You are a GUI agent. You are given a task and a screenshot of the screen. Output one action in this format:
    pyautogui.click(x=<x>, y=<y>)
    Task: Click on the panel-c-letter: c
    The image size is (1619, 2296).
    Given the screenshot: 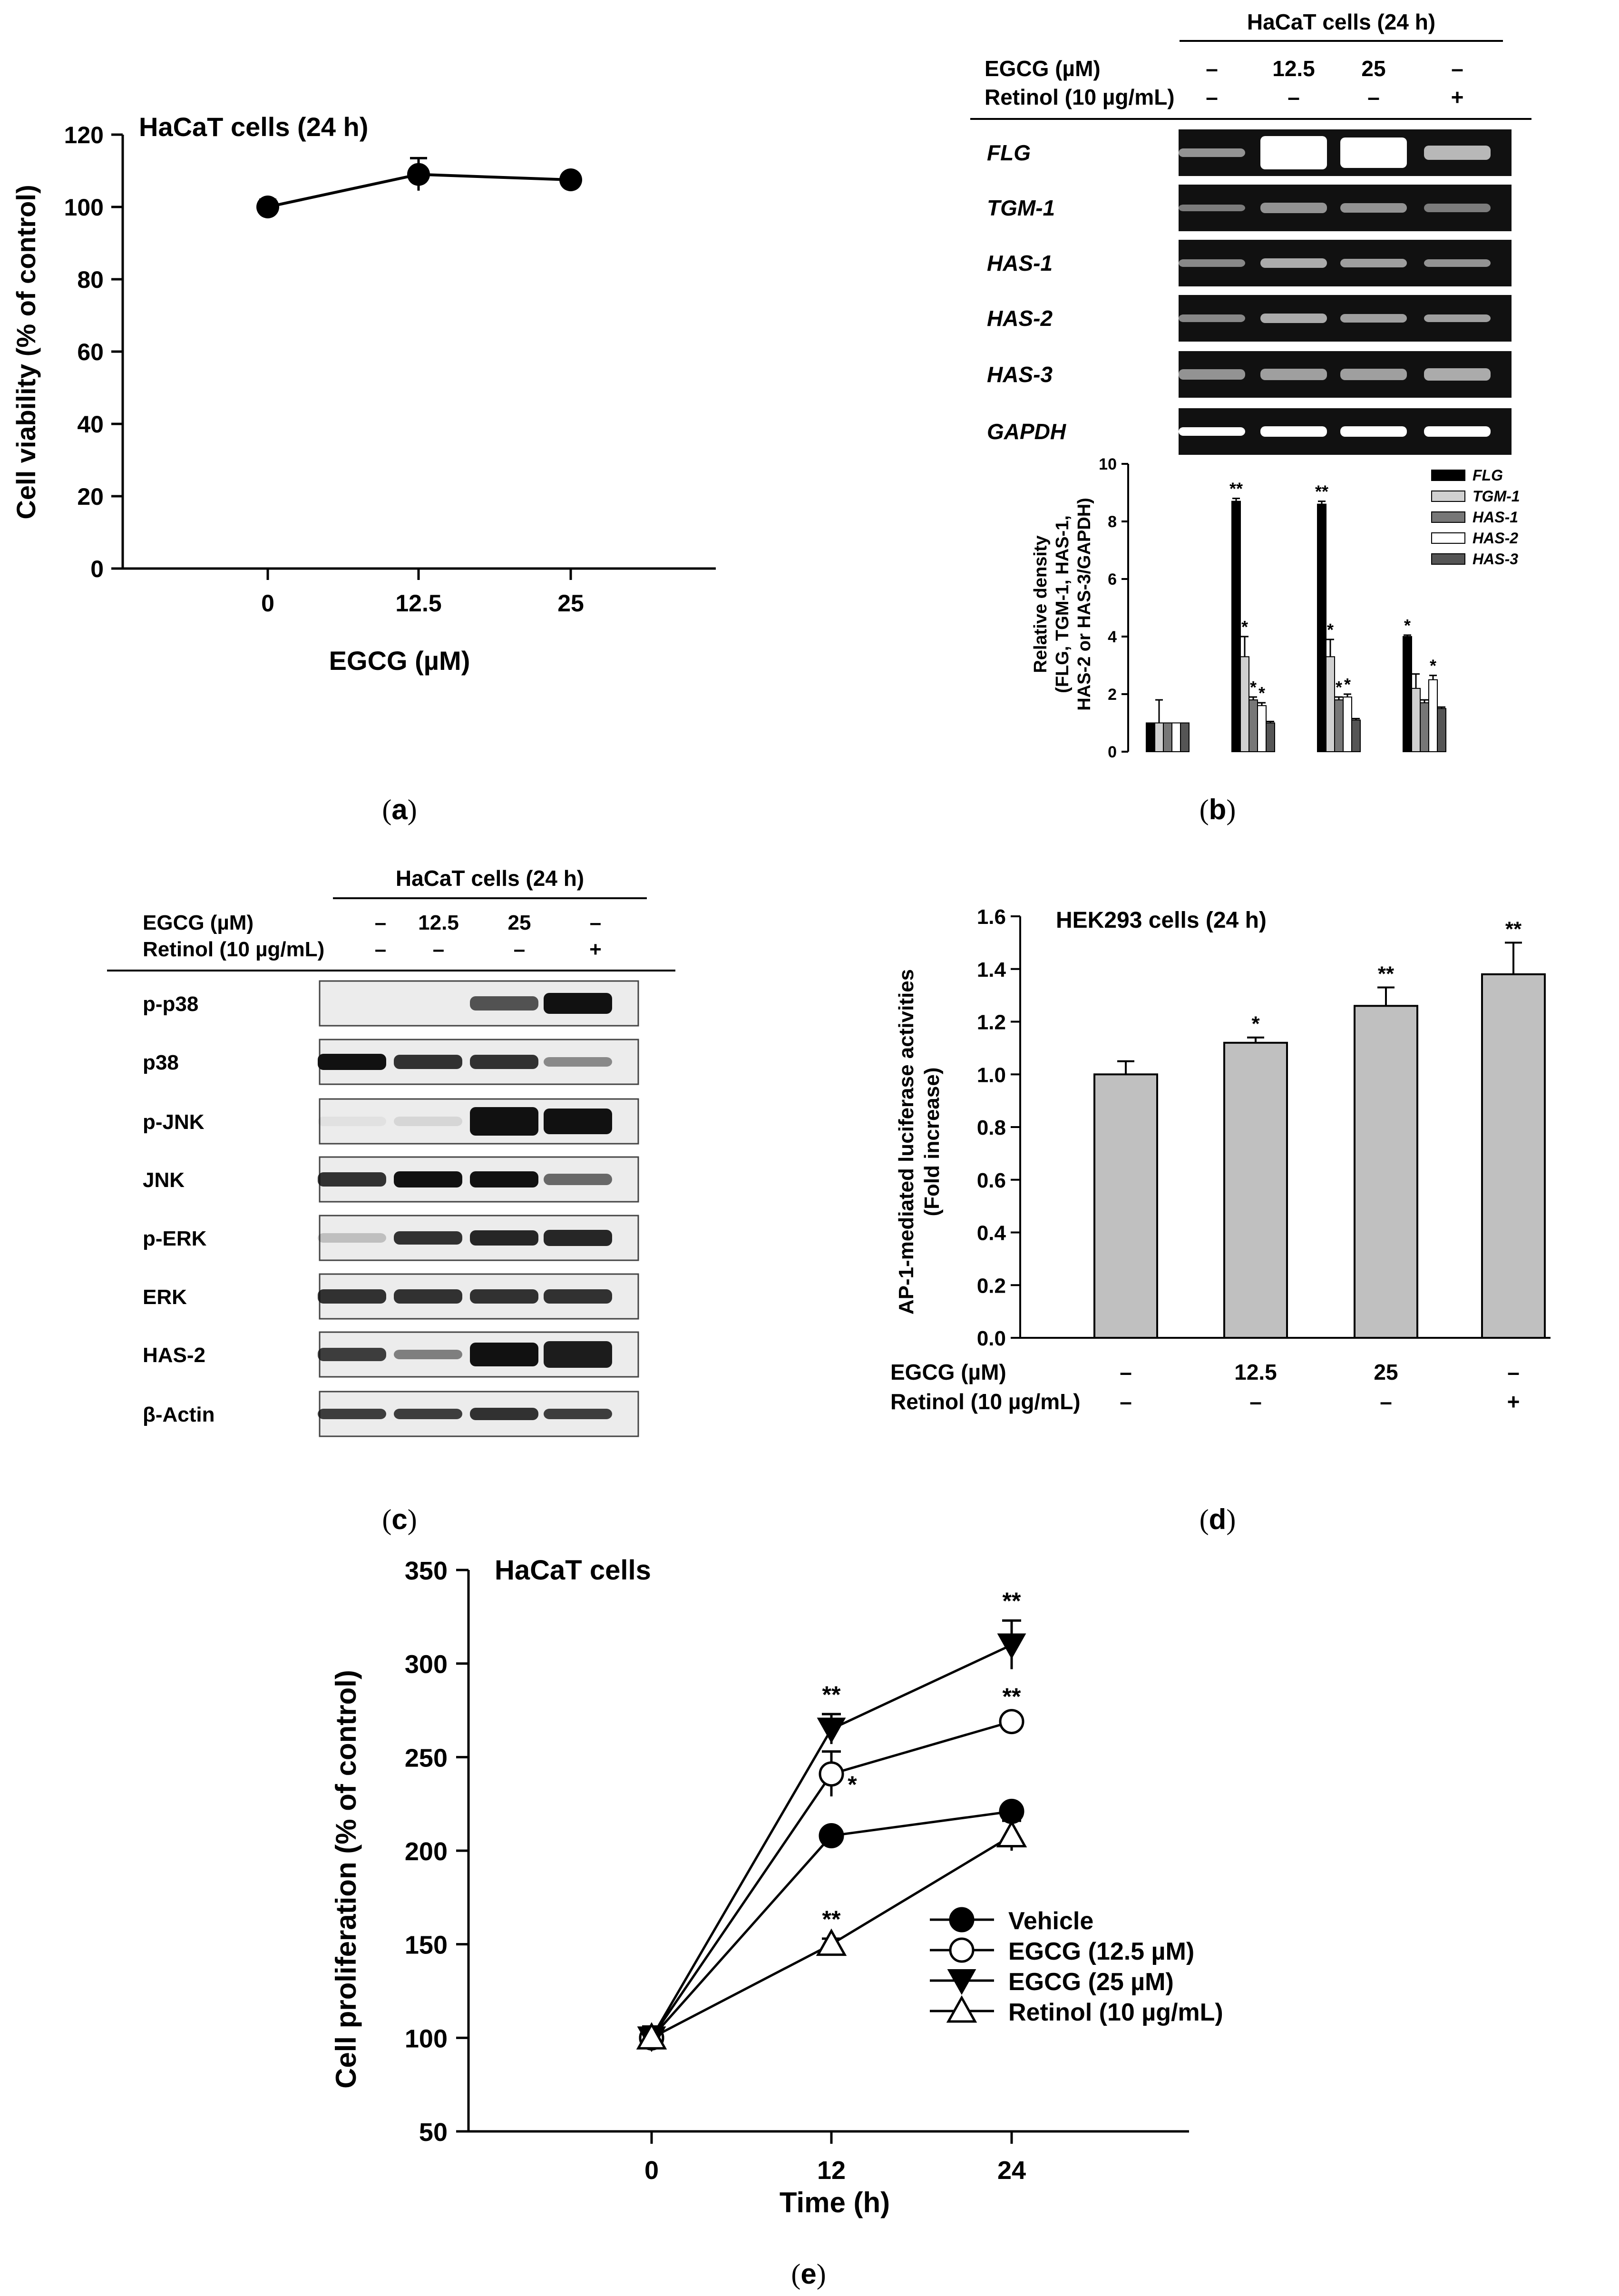 What is the action you would take?
    pyautogui.click(x=399, y=1519)
    